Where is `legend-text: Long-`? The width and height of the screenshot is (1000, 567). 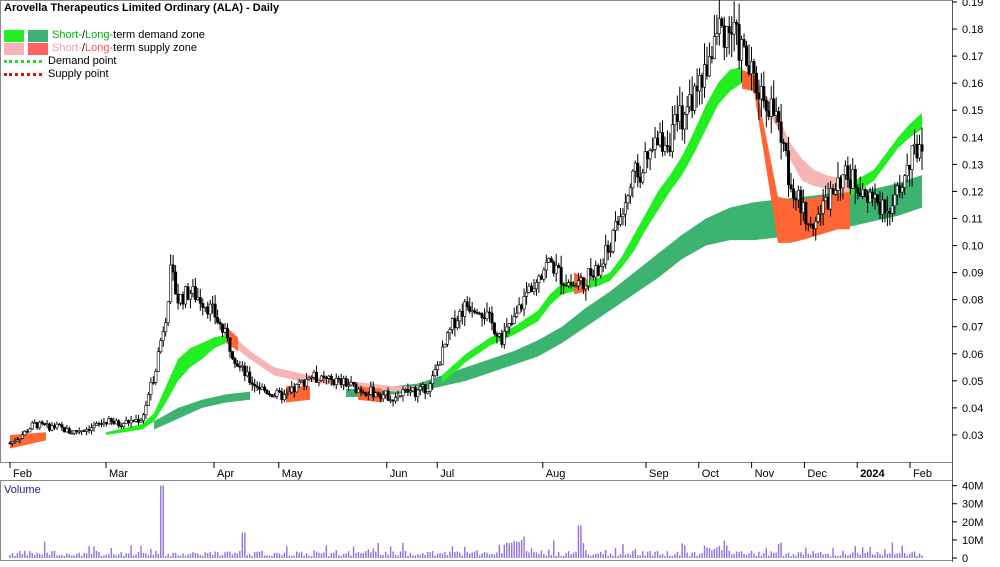 legend-text: Long- is located at coordinates (99, 35).